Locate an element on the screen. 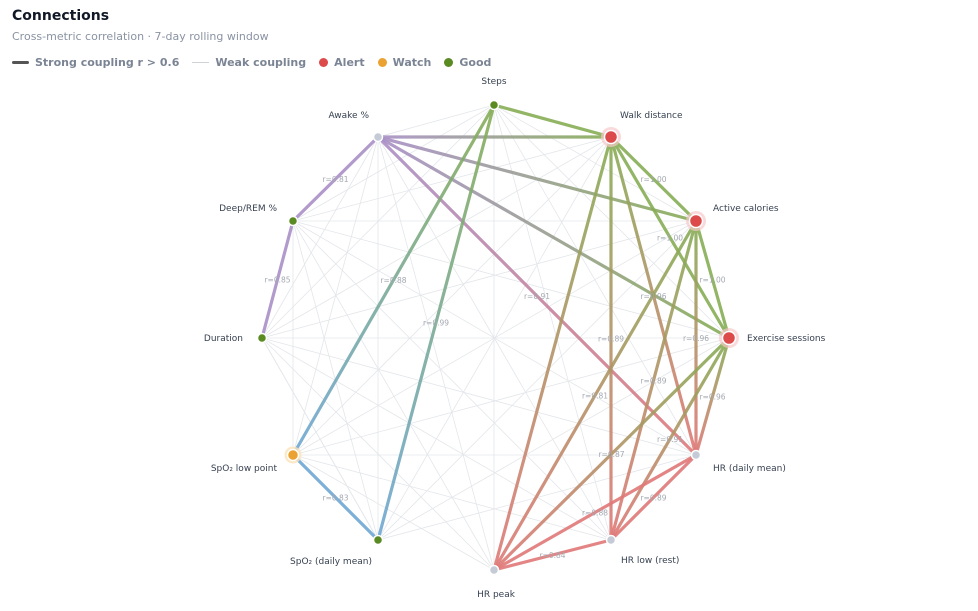  legend-good: Good is located at coordinates (467, 62).